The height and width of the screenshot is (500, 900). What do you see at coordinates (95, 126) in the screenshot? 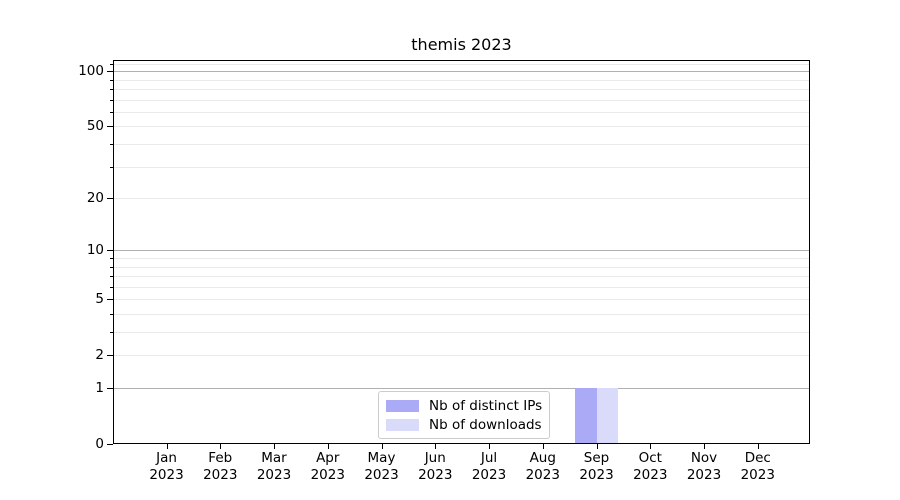
I see `y-tick-label: 50` at bounding box center [95, 126].